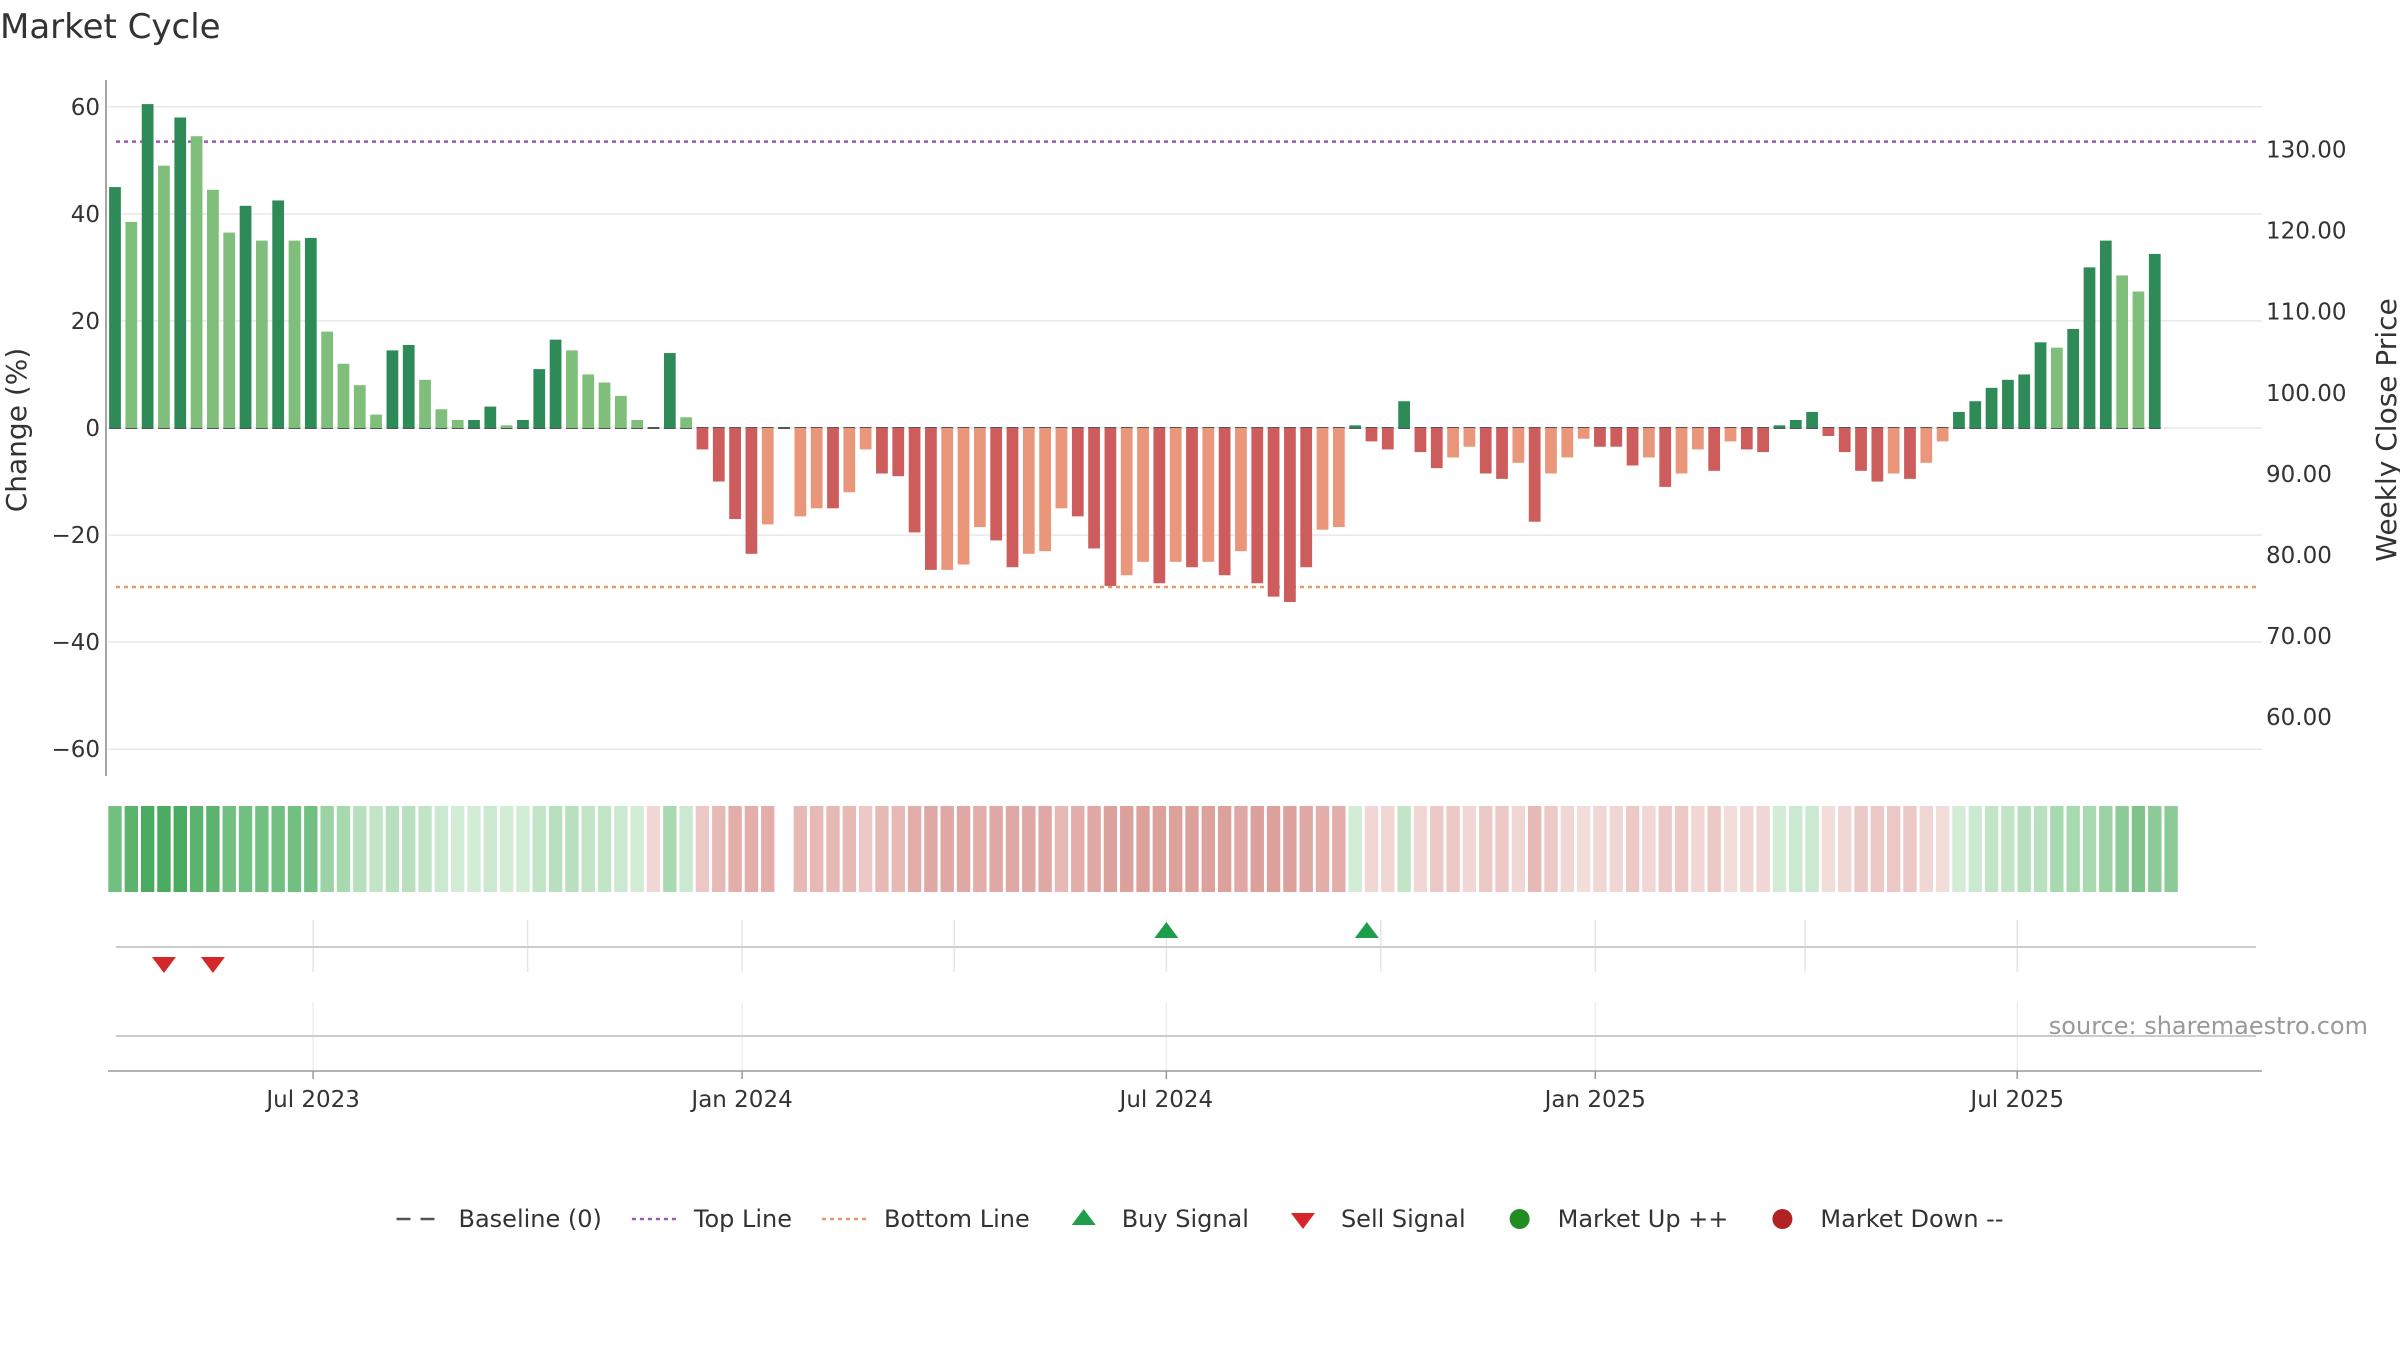 Image resolution: width=2400 pixels, height=1350 pixels. I want to click on y2-tick-label: 100.00, so click(2306, 394).